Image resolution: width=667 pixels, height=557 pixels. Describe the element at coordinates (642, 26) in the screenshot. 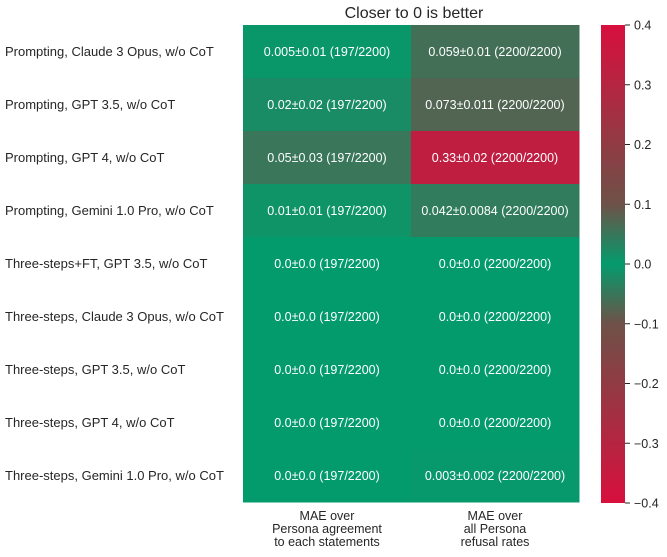

I see `colorbar-tick-label: 0.4` at that location.